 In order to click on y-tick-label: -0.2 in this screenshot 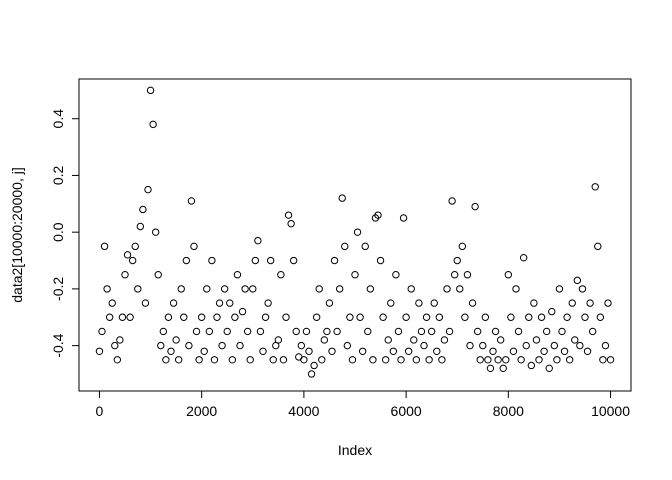, I will do `click(58, 289)`.